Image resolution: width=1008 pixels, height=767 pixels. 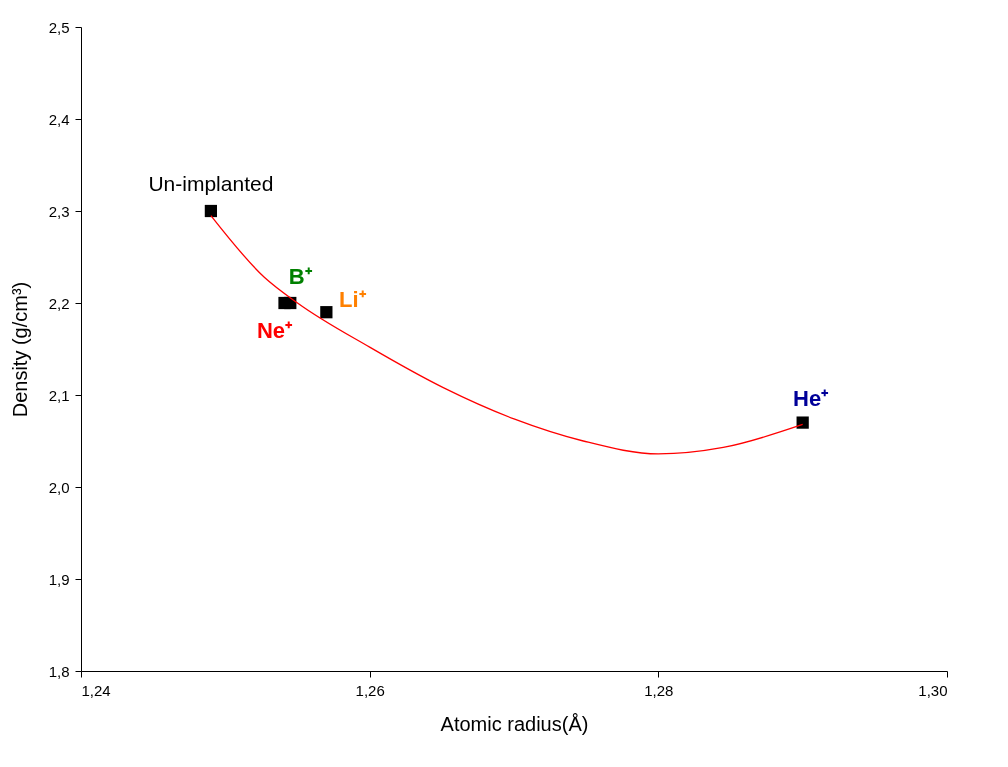 I want to click on y-tick-label: 1,9, so click(x=59, y=579).